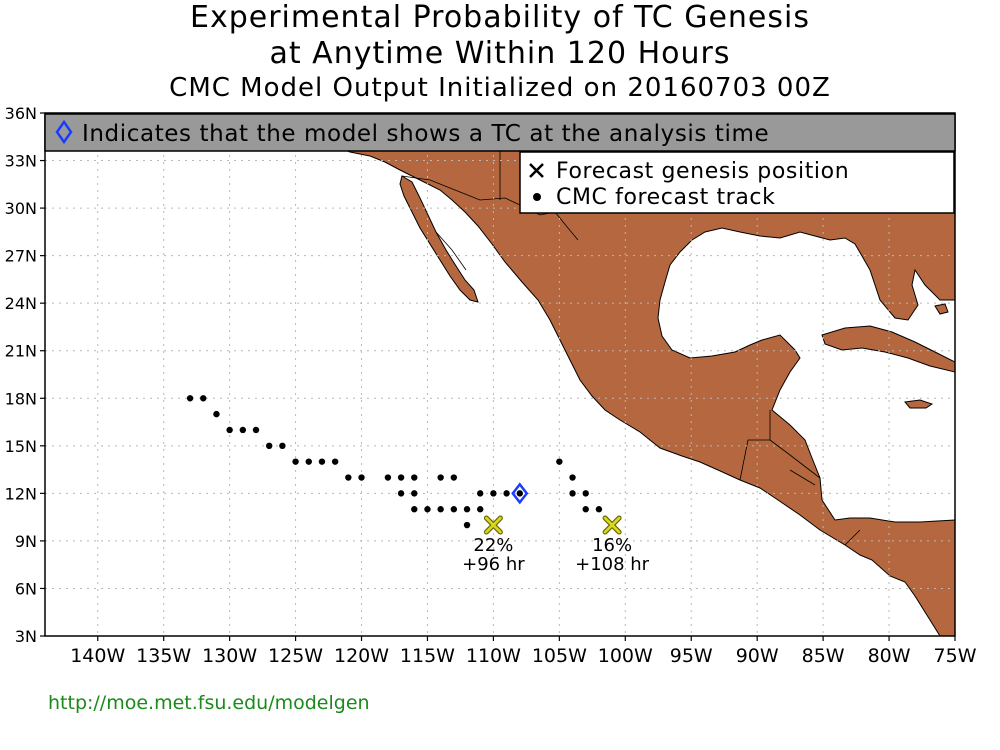  Describe the element at coordinates (229, 656) in the screenshot. I see `lon-tick-label: 130W` at that location.